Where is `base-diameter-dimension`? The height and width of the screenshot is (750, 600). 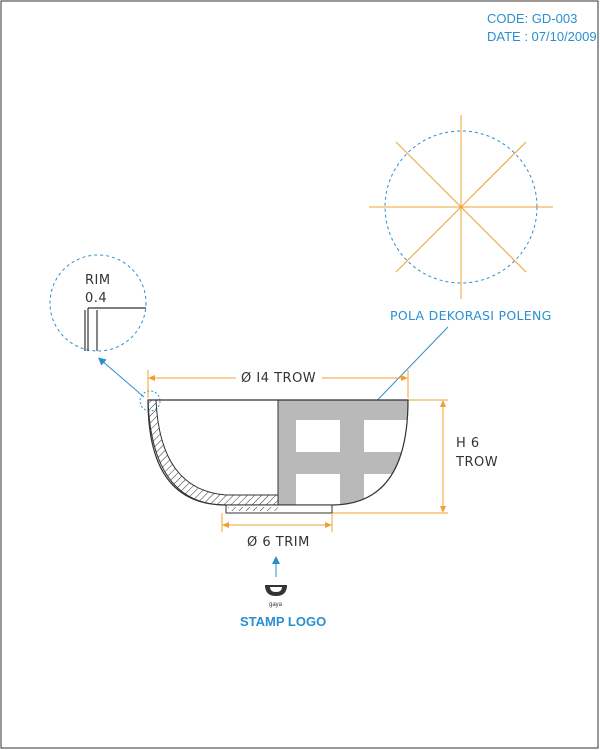 base-diameter-dimension is located at coordinates (277, 522).